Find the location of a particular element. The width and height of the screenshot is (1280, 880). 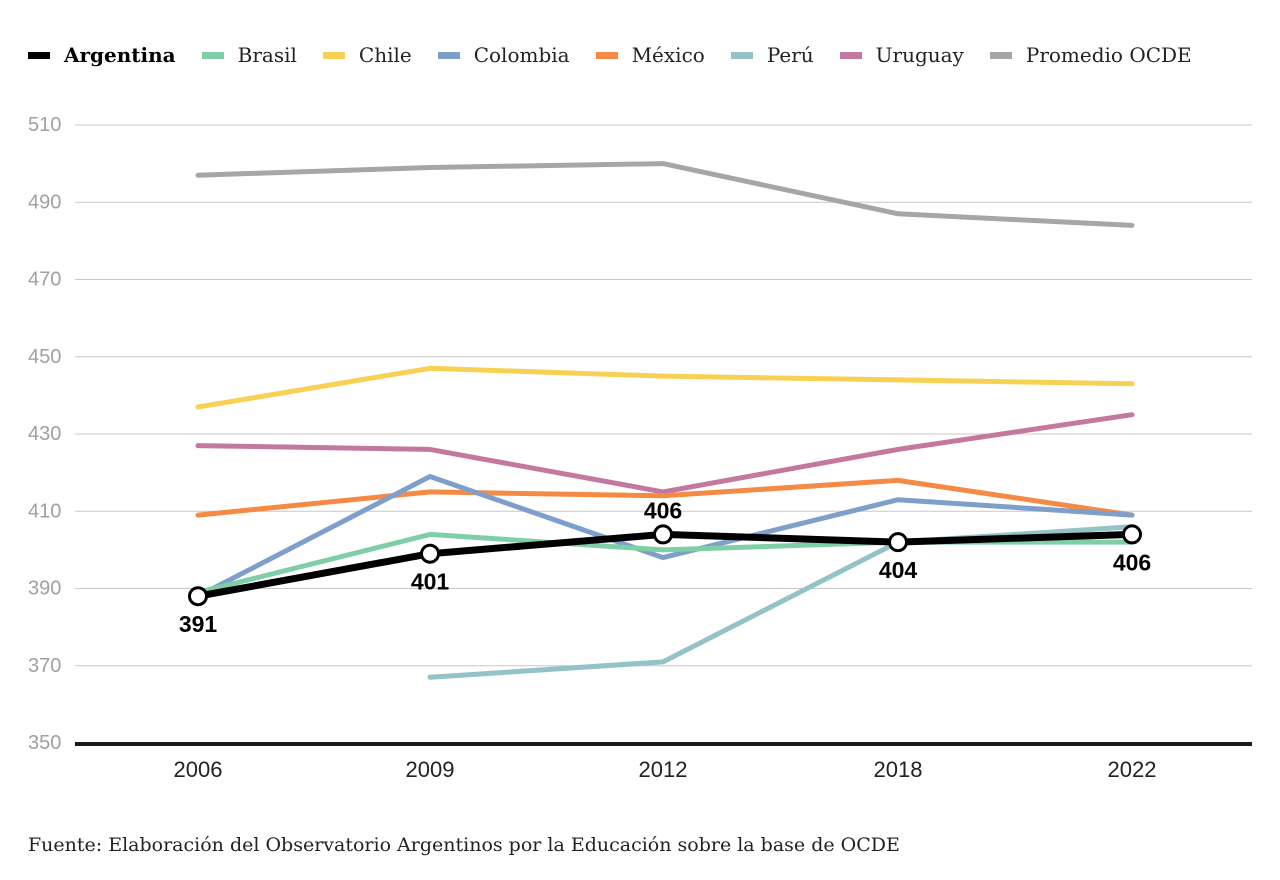

data-label-argentina: 391 is located at coordinates (198, 624).